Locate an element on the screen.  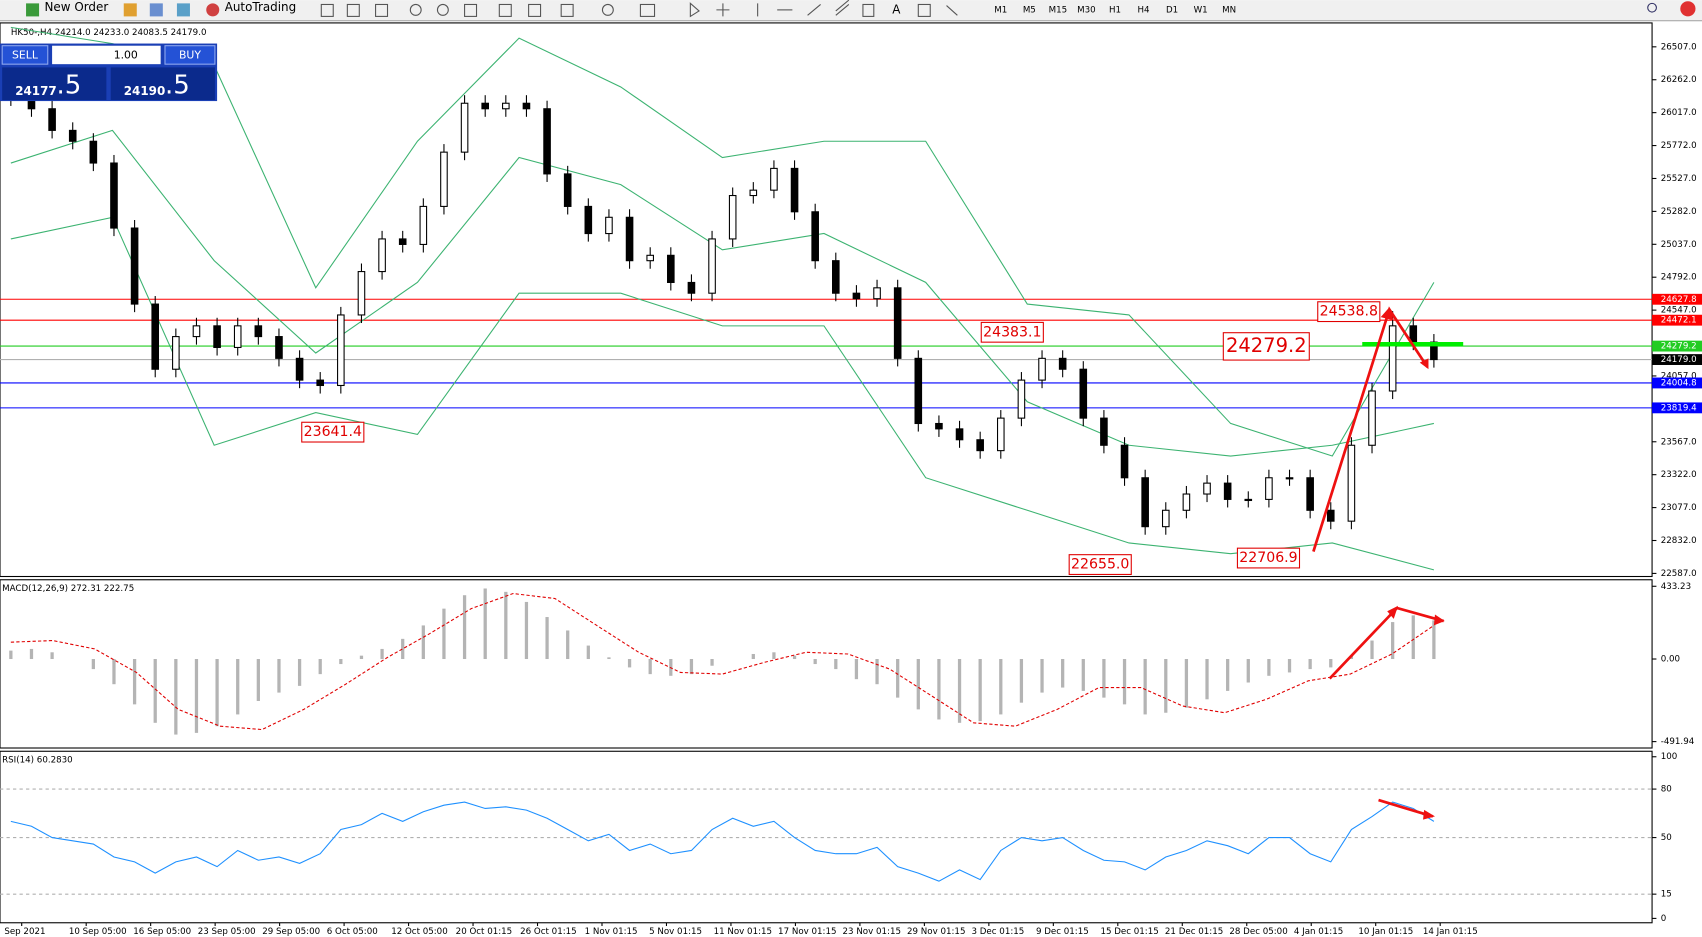
buy-label: BUY is located at coordinates (190, 54).